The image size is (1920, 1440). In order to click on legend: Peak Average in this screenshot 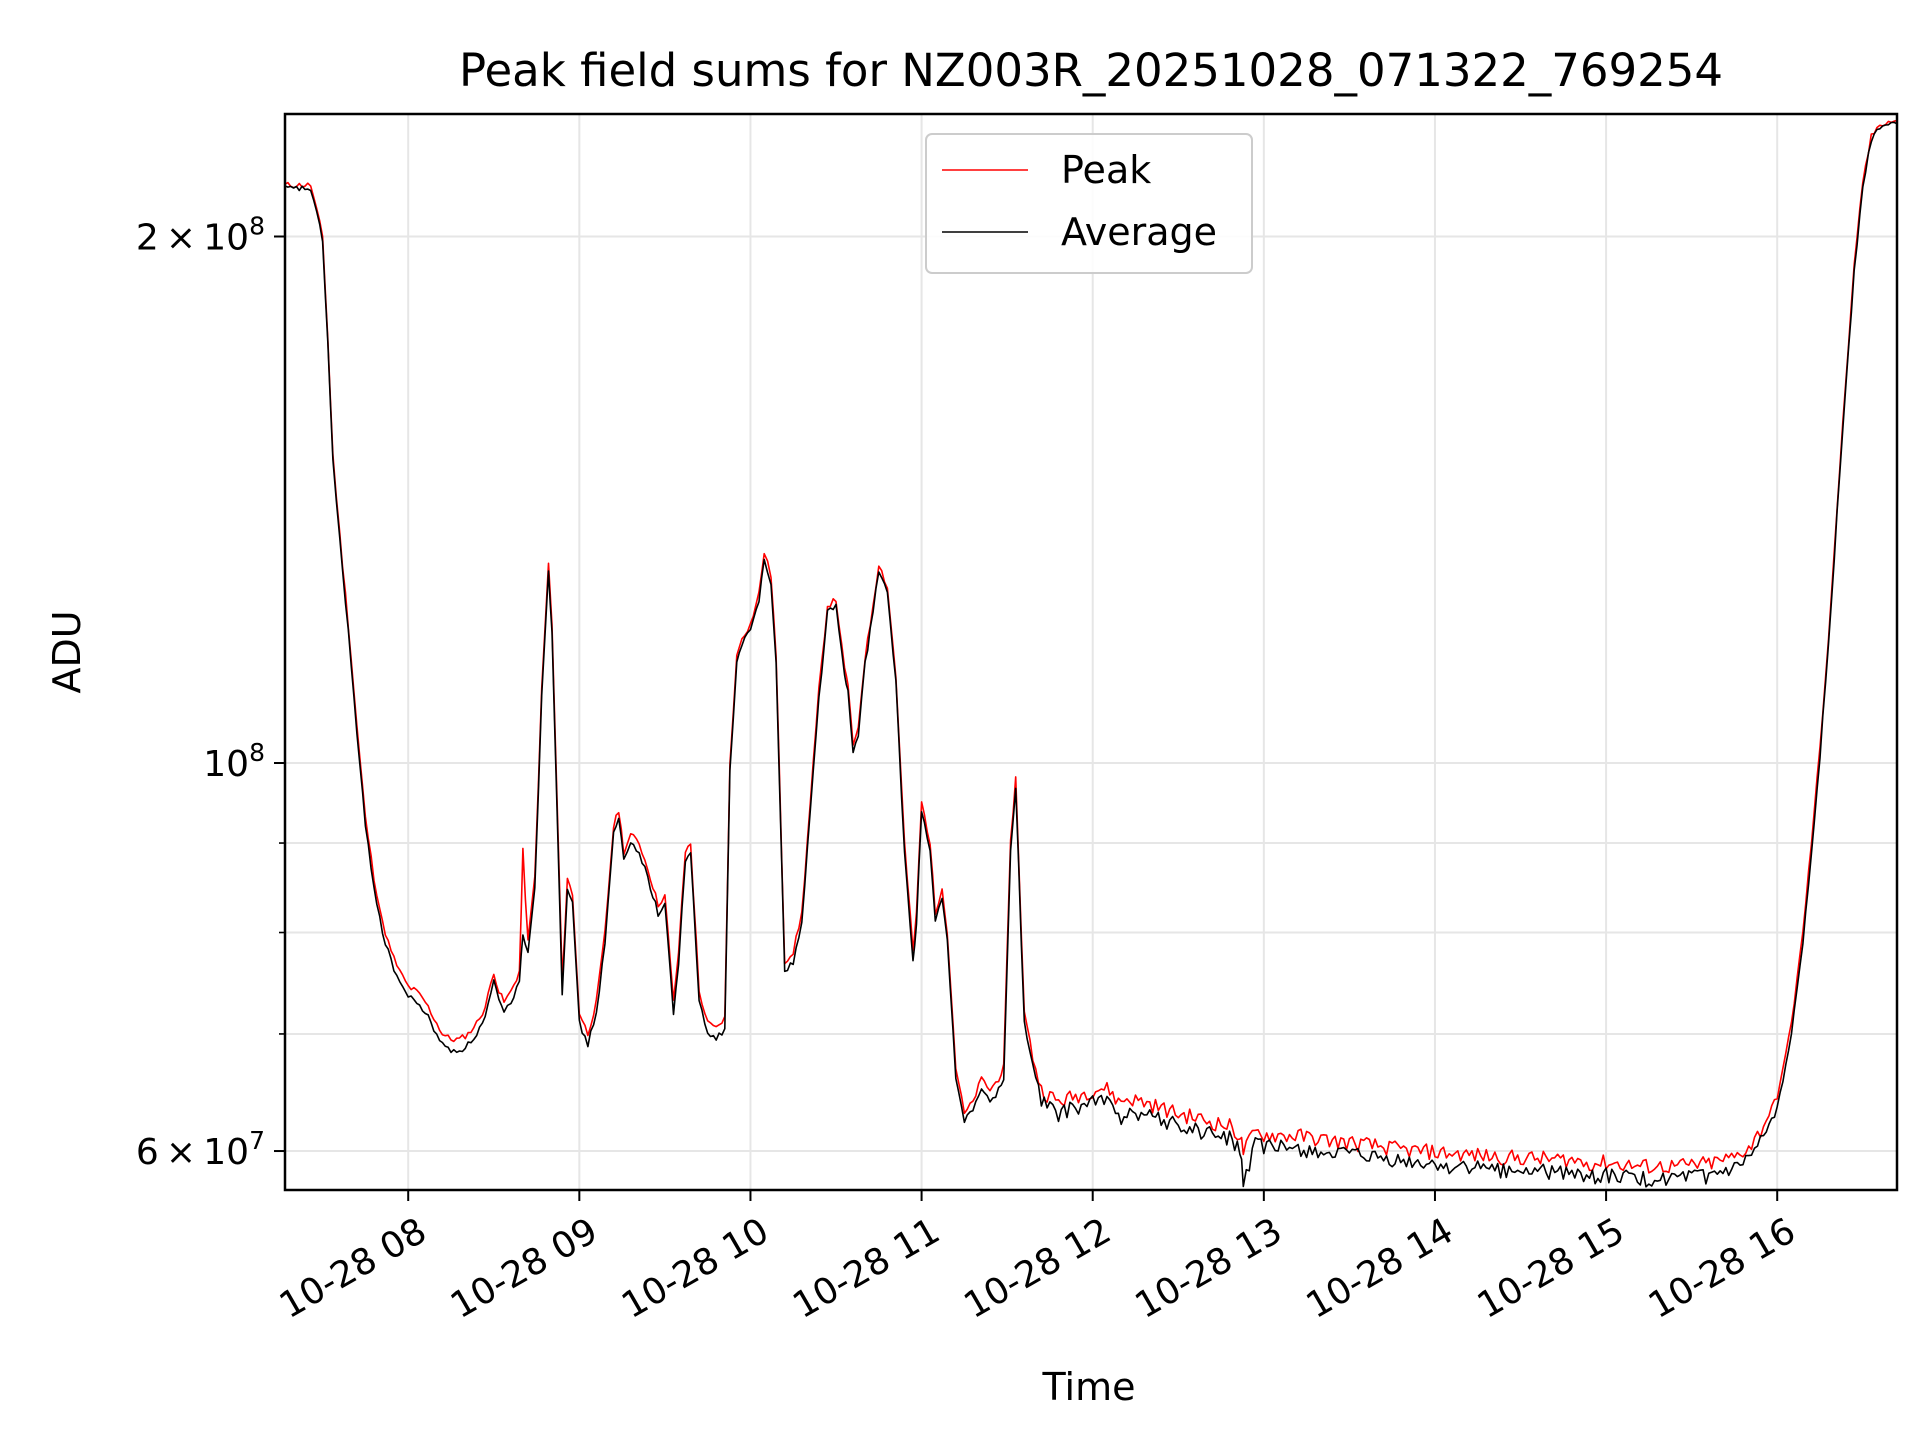, I will do `click(1089, 203)`.